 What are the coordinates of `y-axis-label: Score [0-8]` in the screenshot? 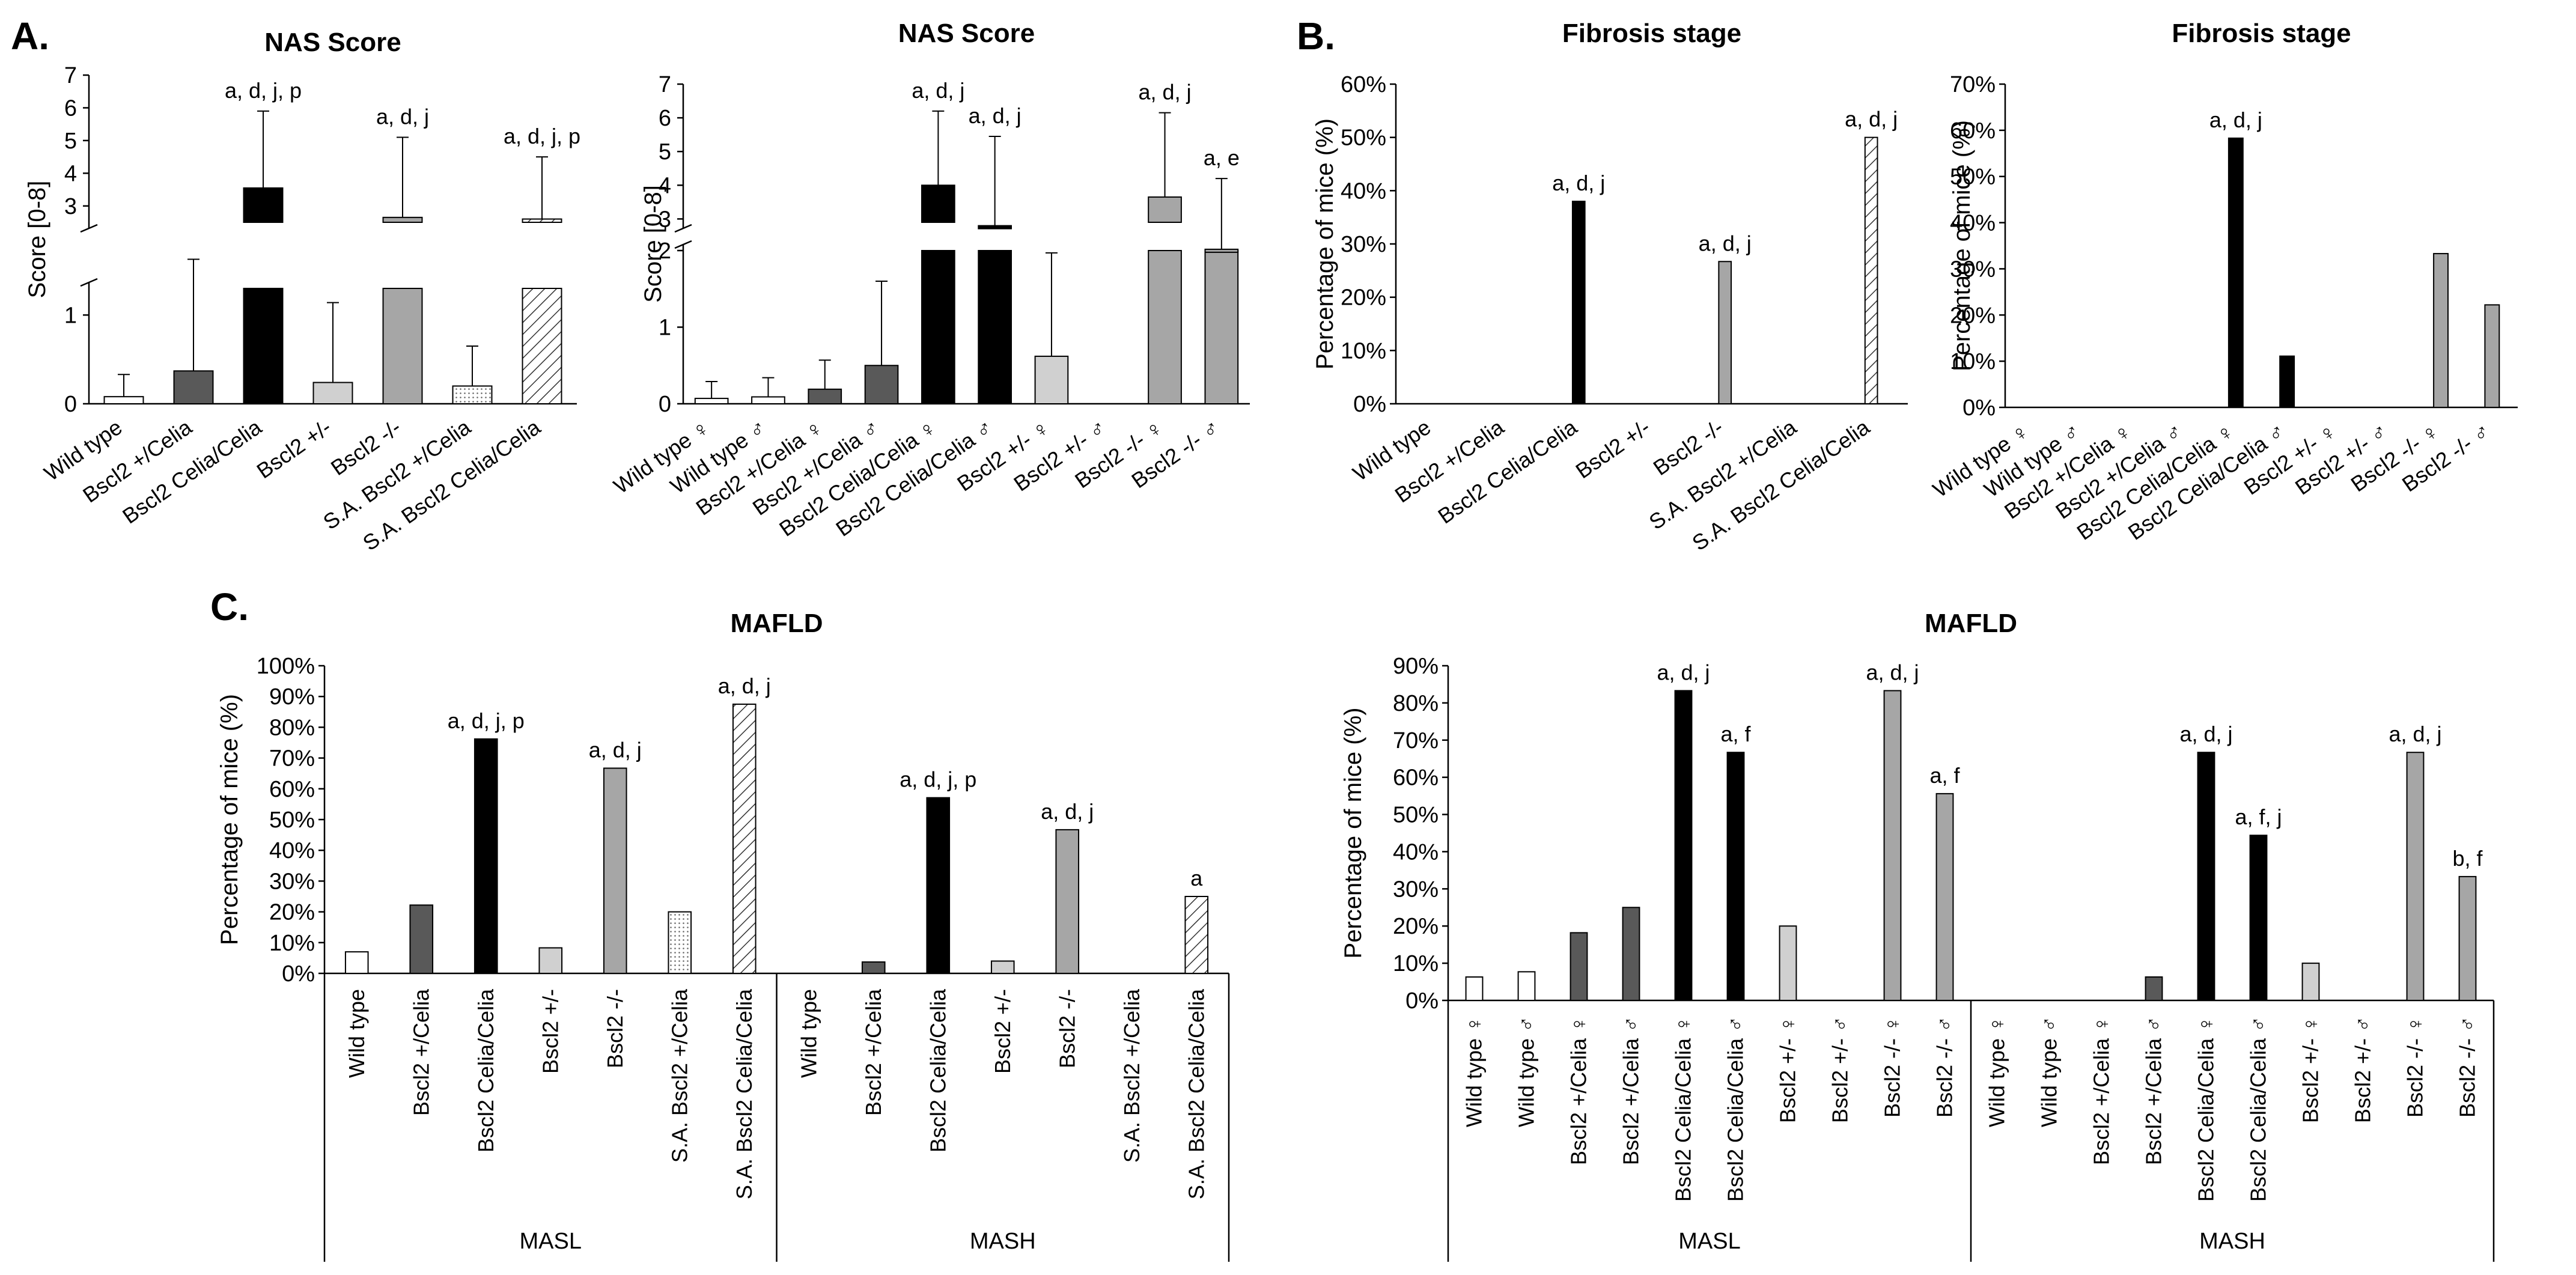 It's located at (653, 244).